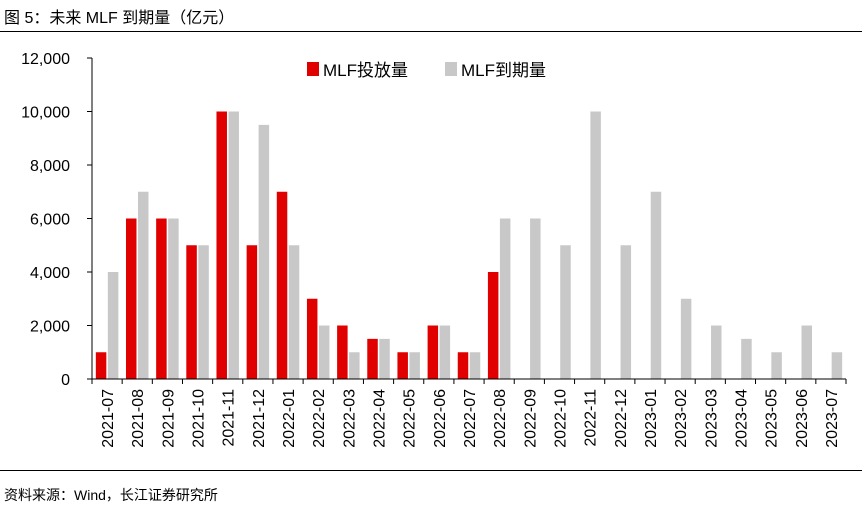 The image size is (862, 512). Describe the element at coordinates (832, 418) in the screenshot. I see `x-tick-label: 2023-07` at that location.